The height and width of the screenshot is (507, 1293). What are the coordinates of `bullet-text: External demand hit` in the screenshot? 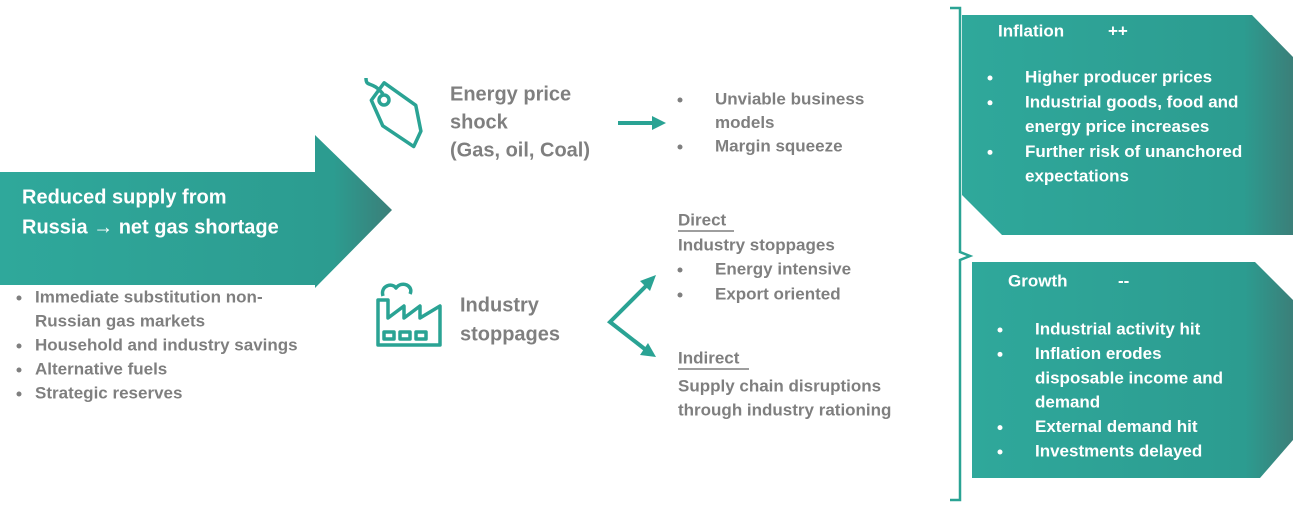 It's located at (1116, 426).